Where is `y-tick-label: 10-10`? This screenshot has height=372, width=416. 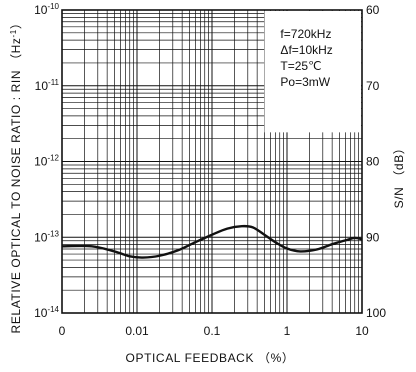
y-tick-label: 10-10 is located at coordinates (46, 9).